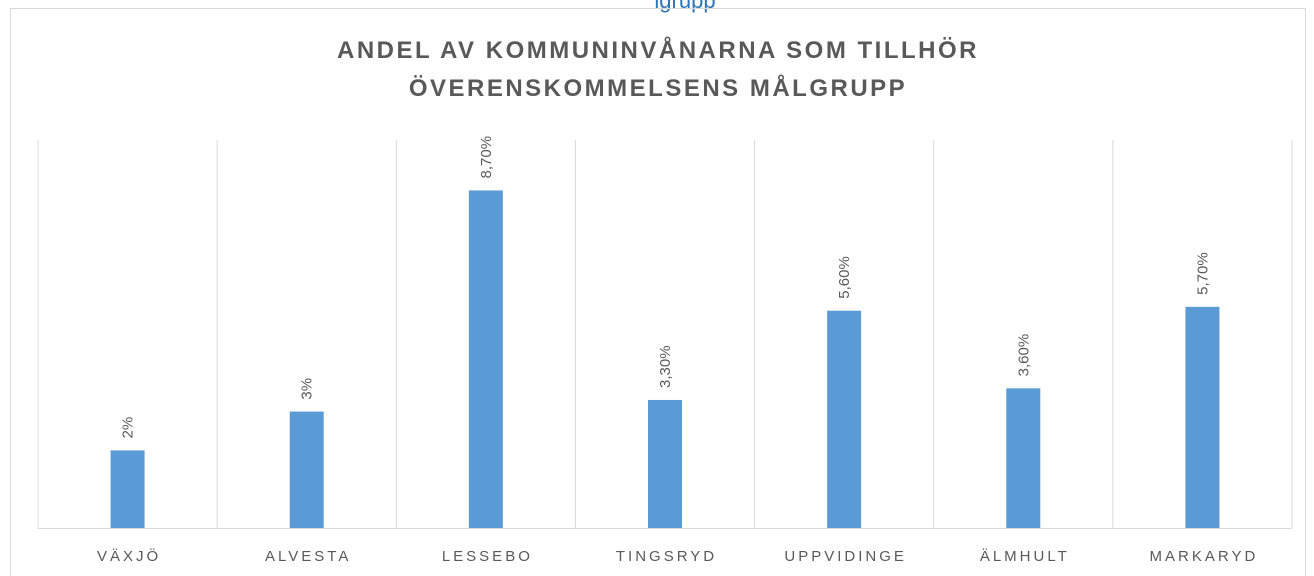 This screenshot has width=1314, height=576. Describe the element at coordinates (128, 428) in the screenshot. I see `data-label: 2%` at that location.